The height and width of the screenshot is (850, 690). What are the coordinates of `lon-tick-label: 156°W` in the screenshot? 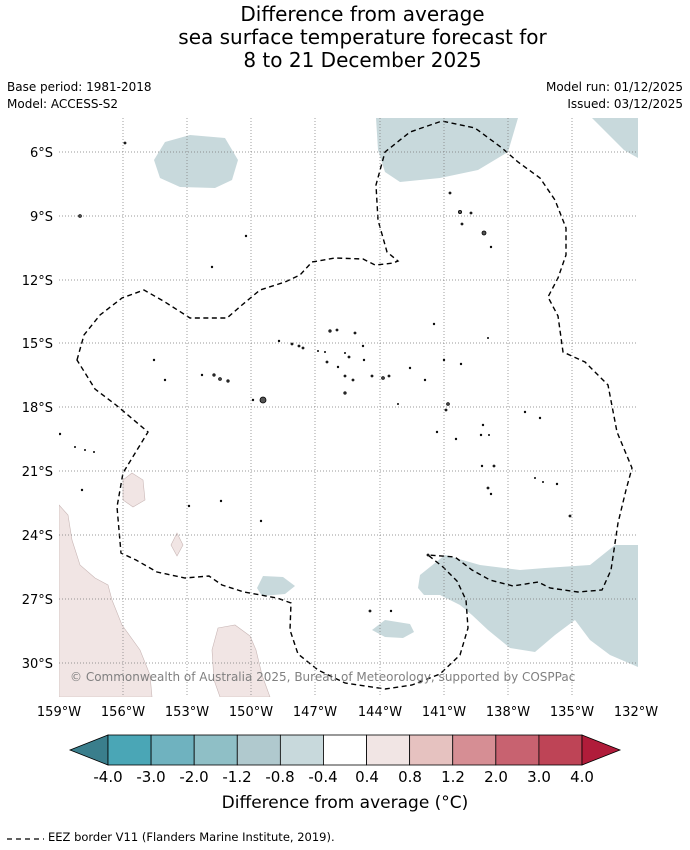 It's located at (123, 712).